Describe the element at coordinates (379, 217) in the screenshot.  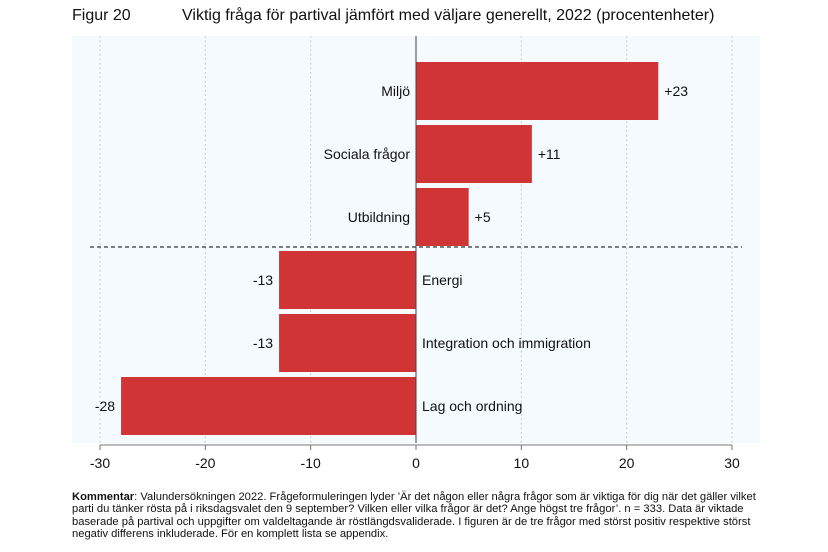
I see `category-label-2: Utbildning` at that location.